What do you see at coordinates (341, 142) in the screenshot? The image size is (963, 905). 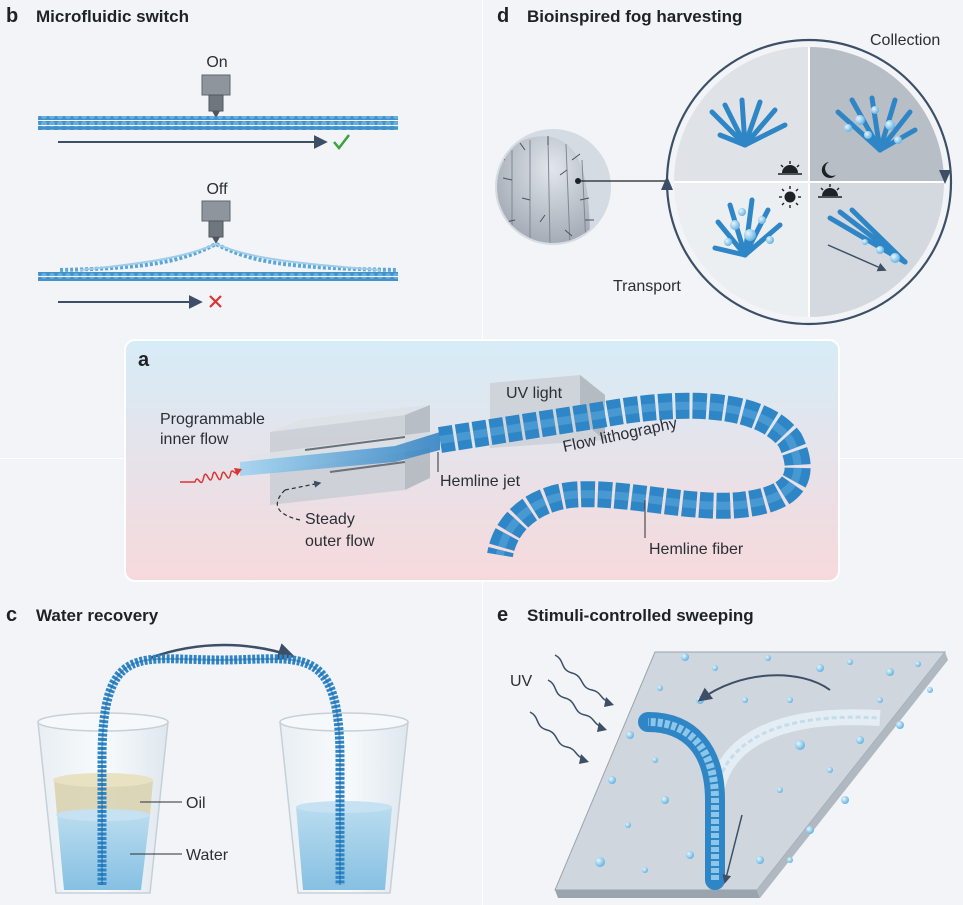 I see `check-icon` at bounding box center [341, 142].